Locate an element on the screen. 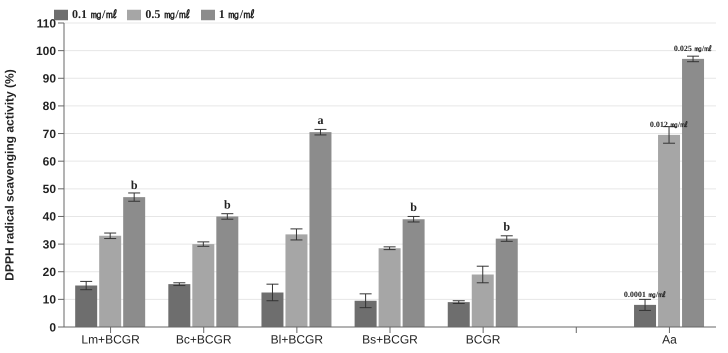  annotation: 0.012 ㎎/㎖ is located at coordinates (669, 124).